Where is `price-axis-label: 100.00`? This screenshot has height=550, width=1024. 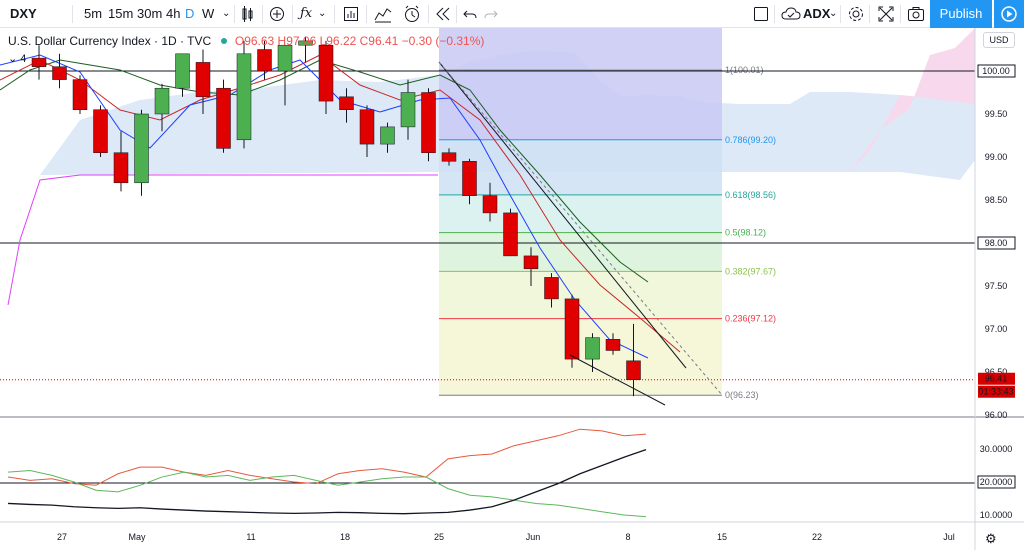
price-axis-label: 100.00 is located at coordinates (996, 71).